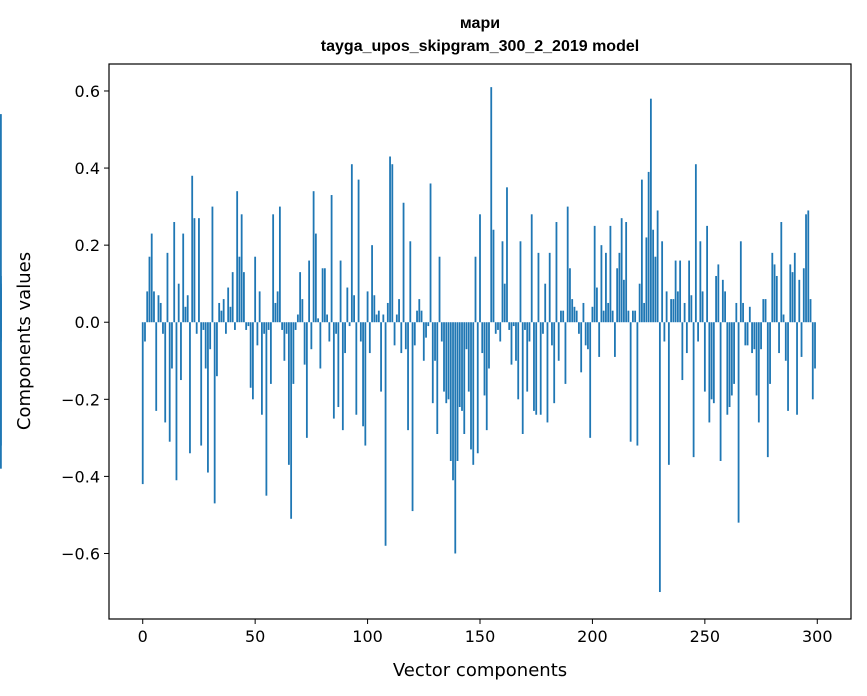  What do you see at coordinates (817, 636) in the screenshot?
I see `x-tick-label: 300` at bounding box center [817, 636].